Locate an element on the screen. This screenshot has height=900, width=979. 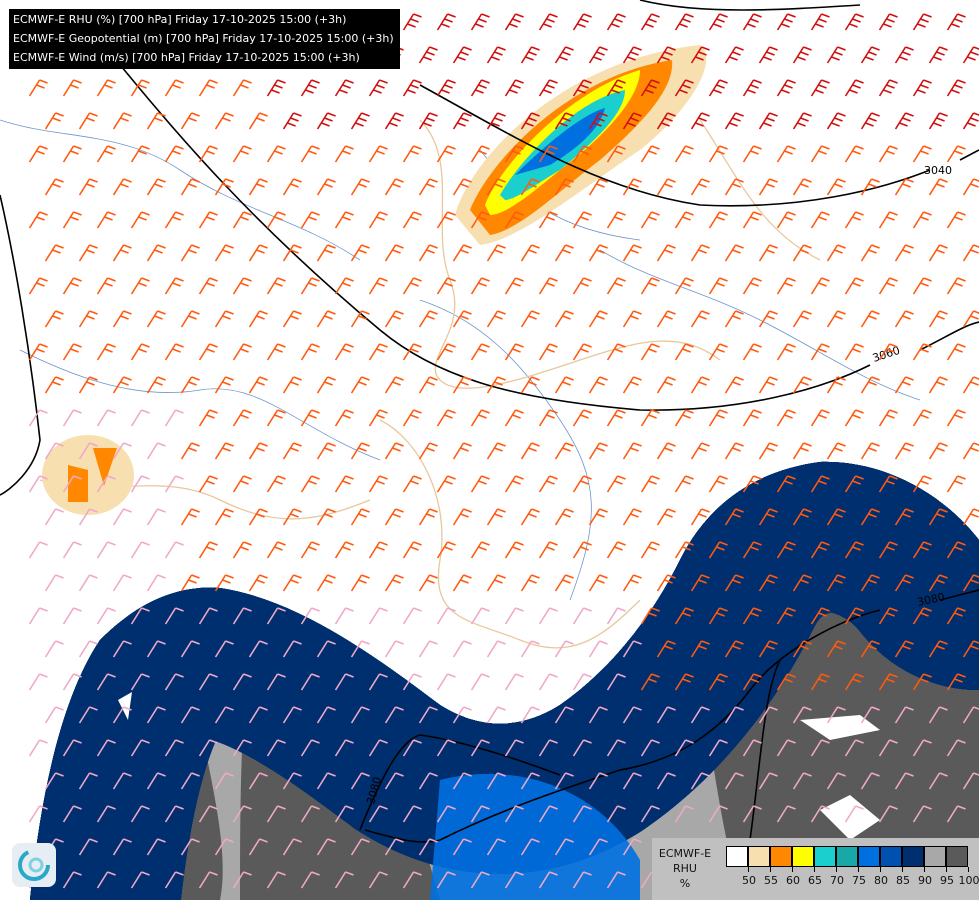
legend-title-line: RHU is located at coordinates (685, 868).